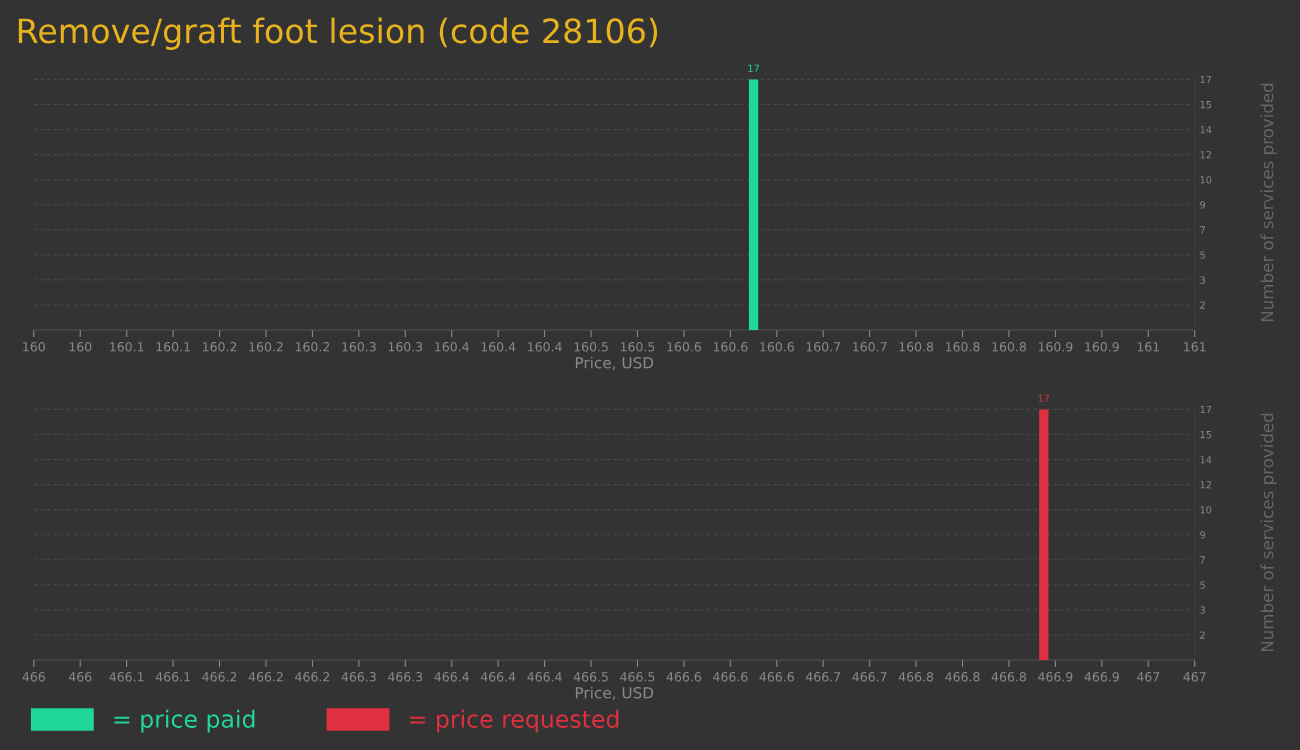 The height and width of the screenshot is (750, 1300). Describe the element at coordinates (184, 721) in the screenshot. I see `legend-label: = price paid` at that location.